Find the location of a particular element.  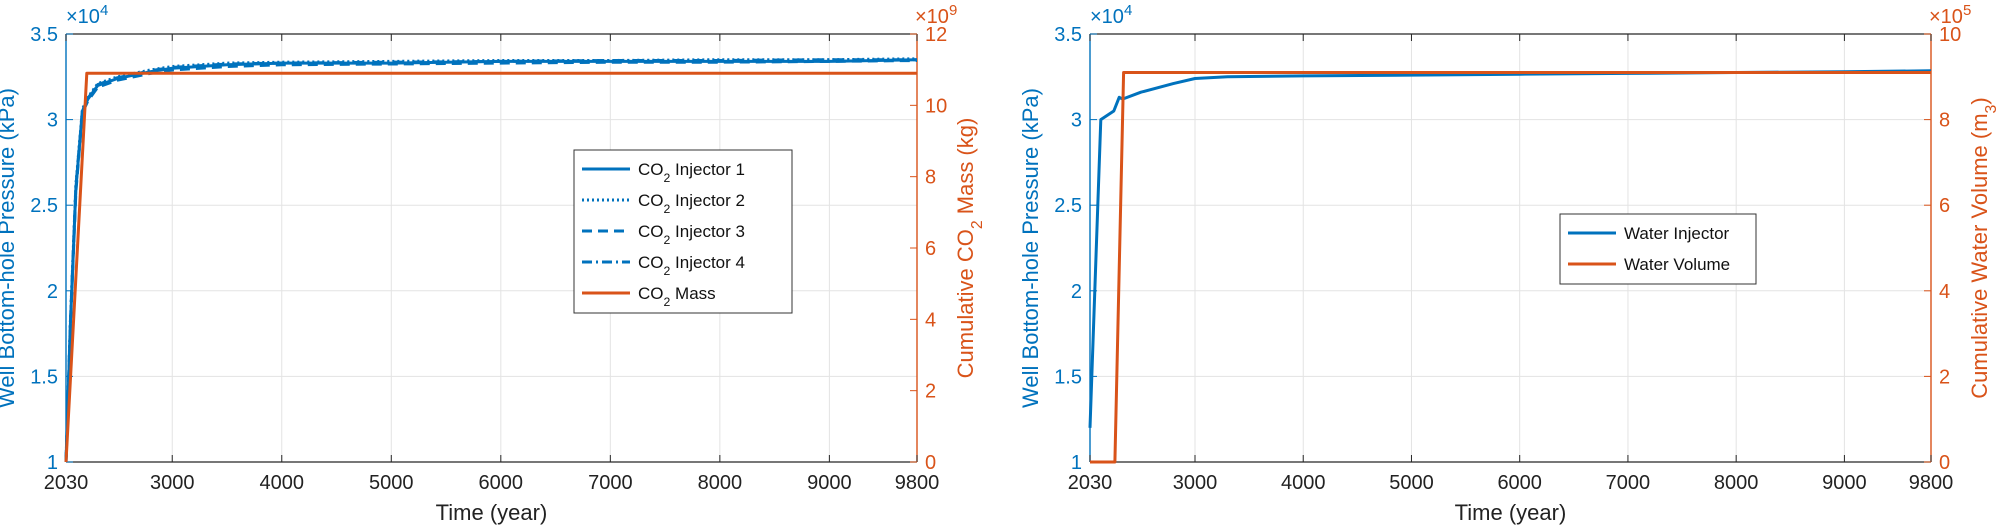

legend-label: CO2 Mass is located at coordinates (677, 296).